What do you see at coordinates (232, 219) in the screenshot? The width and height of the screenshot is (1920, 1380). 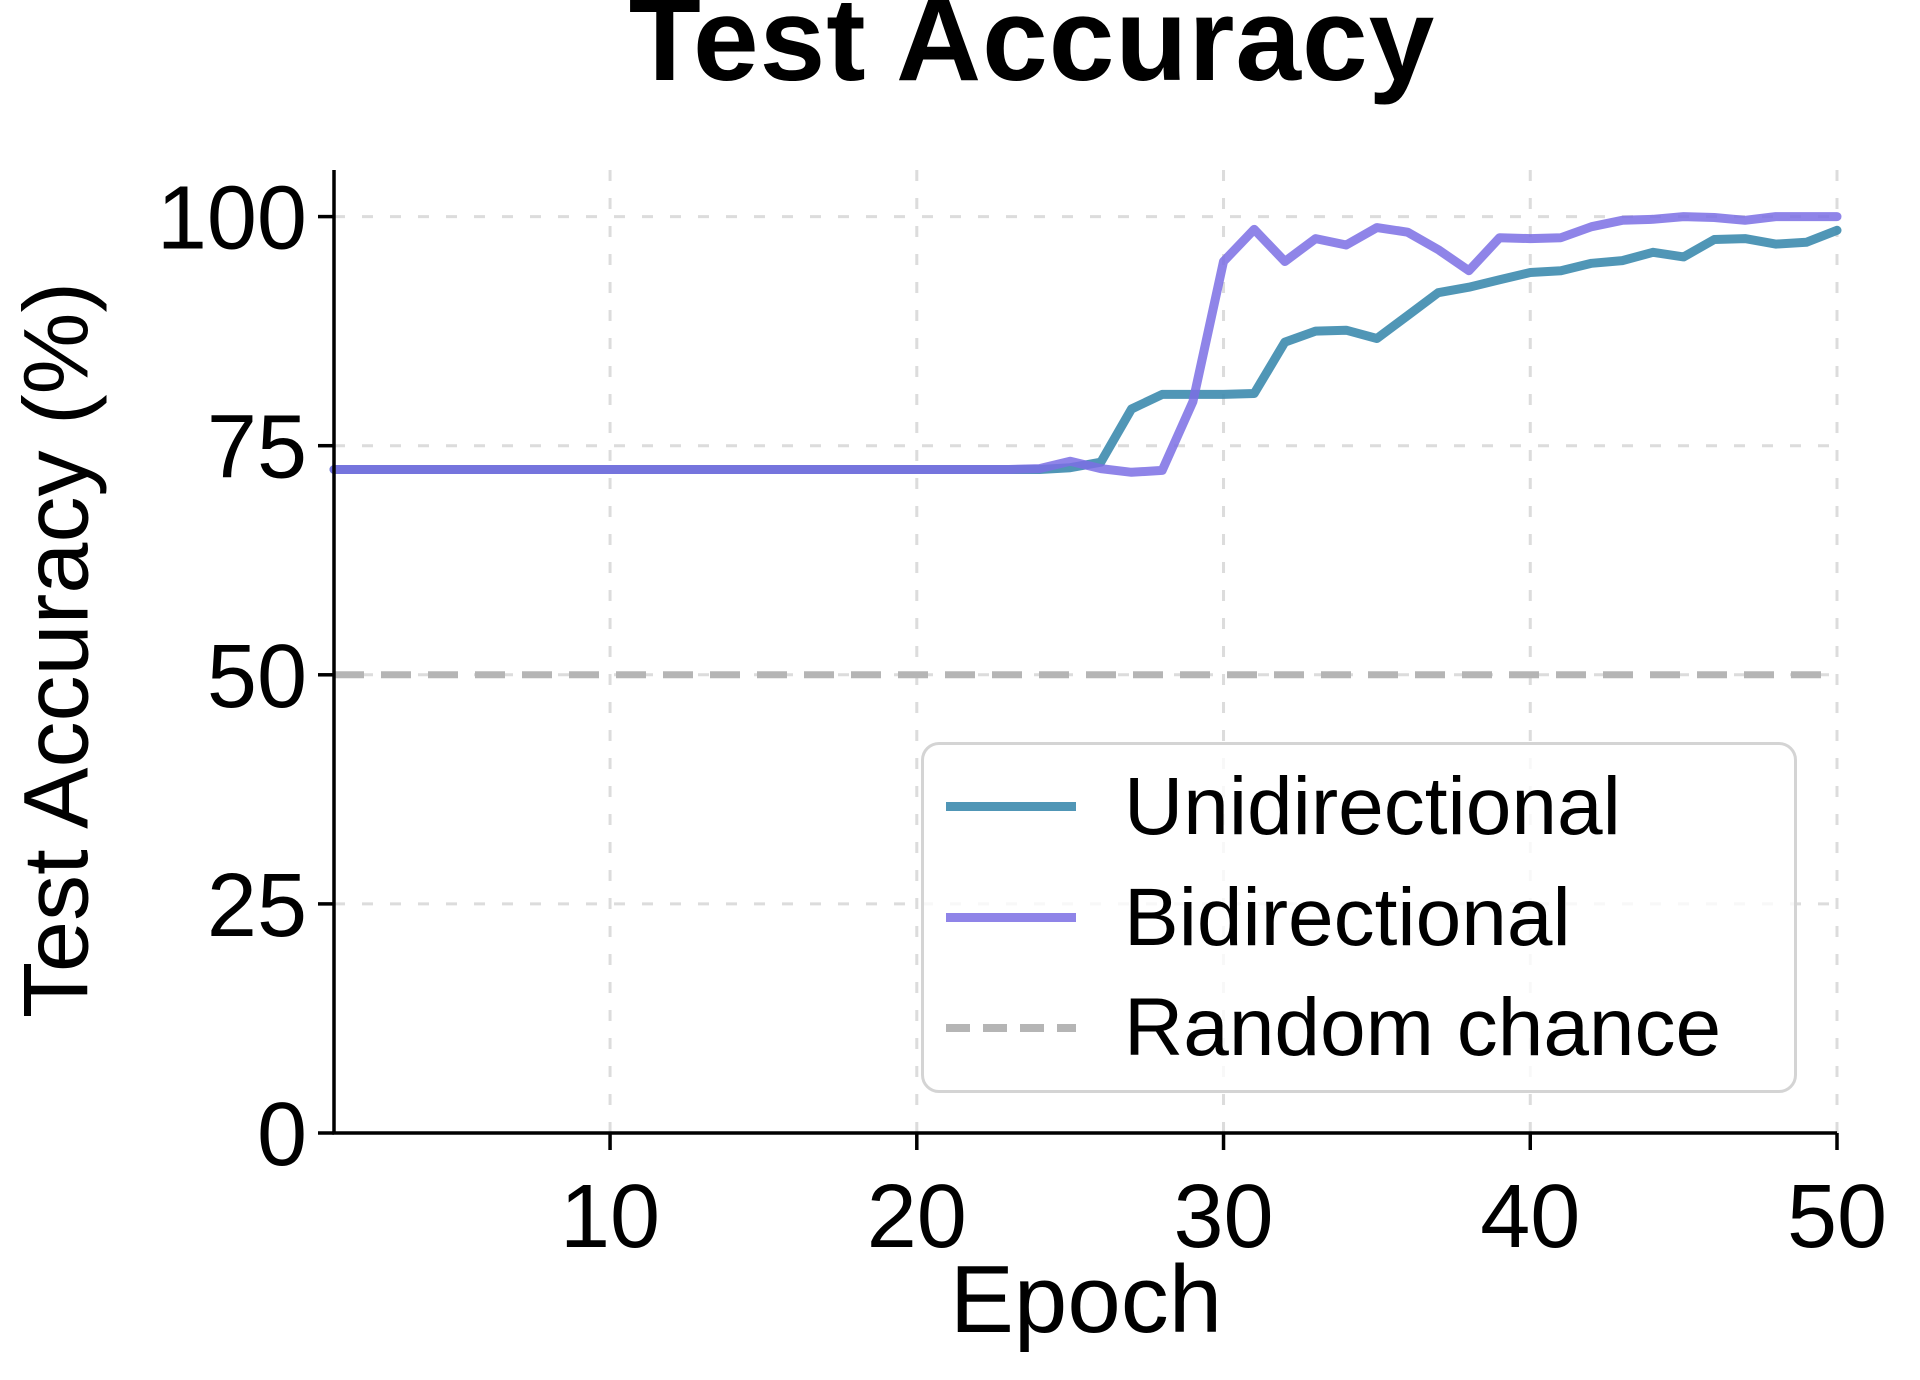 I see `y-tick-label: 100` at bounding box center [232, 219].